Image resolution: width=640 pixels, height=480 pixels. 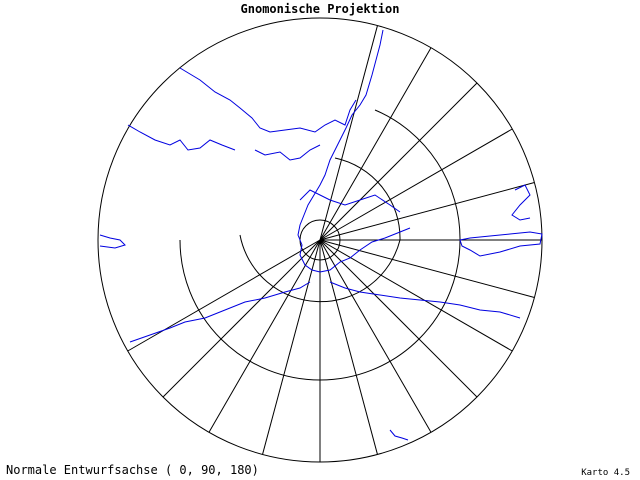 I want to click on version-label: Karto 4.5, so click(x=605, y=473).